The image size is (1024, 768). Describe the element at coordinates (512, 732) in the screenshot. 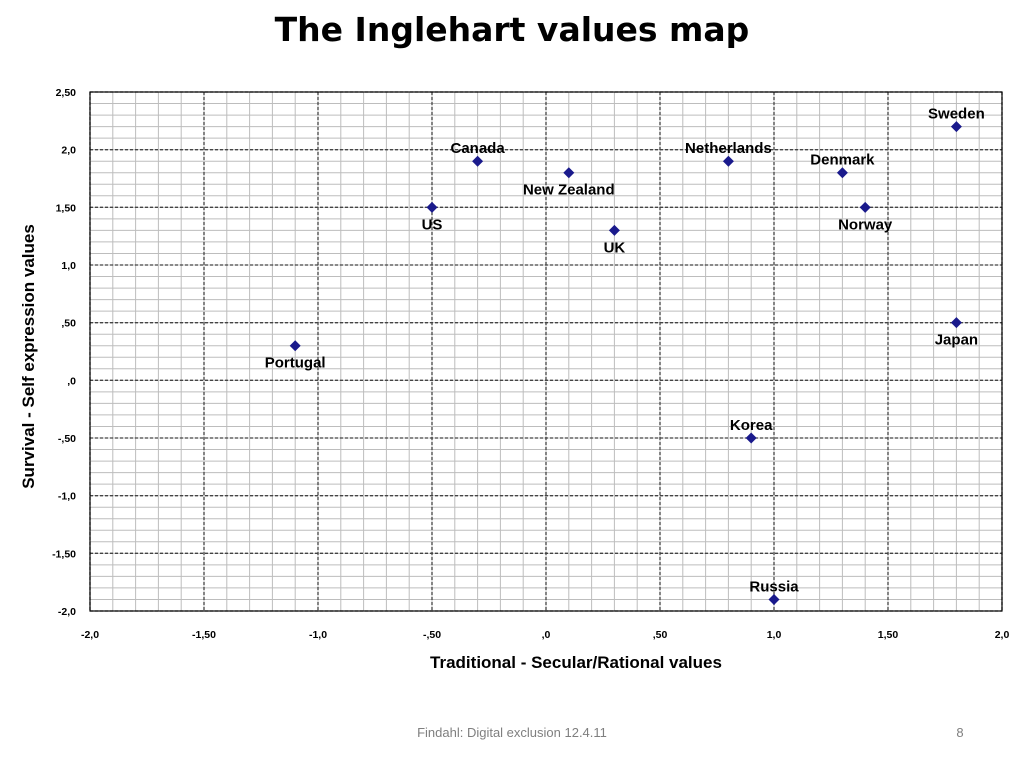

I see `slide-footer: Findahl: Digital exclusion 12.4.11` at that location.